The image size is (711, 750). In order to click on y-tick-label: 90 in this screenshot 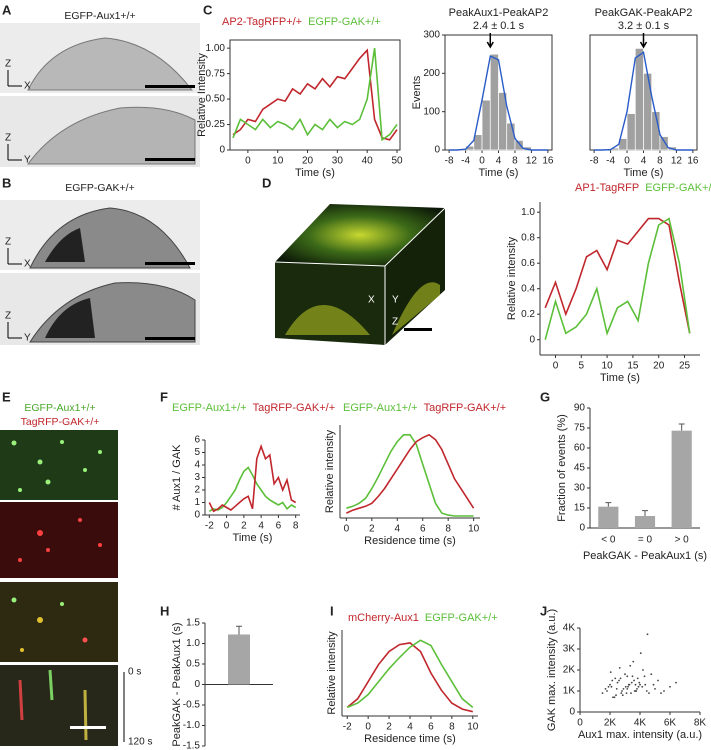, I will do `click(580, 408)`.